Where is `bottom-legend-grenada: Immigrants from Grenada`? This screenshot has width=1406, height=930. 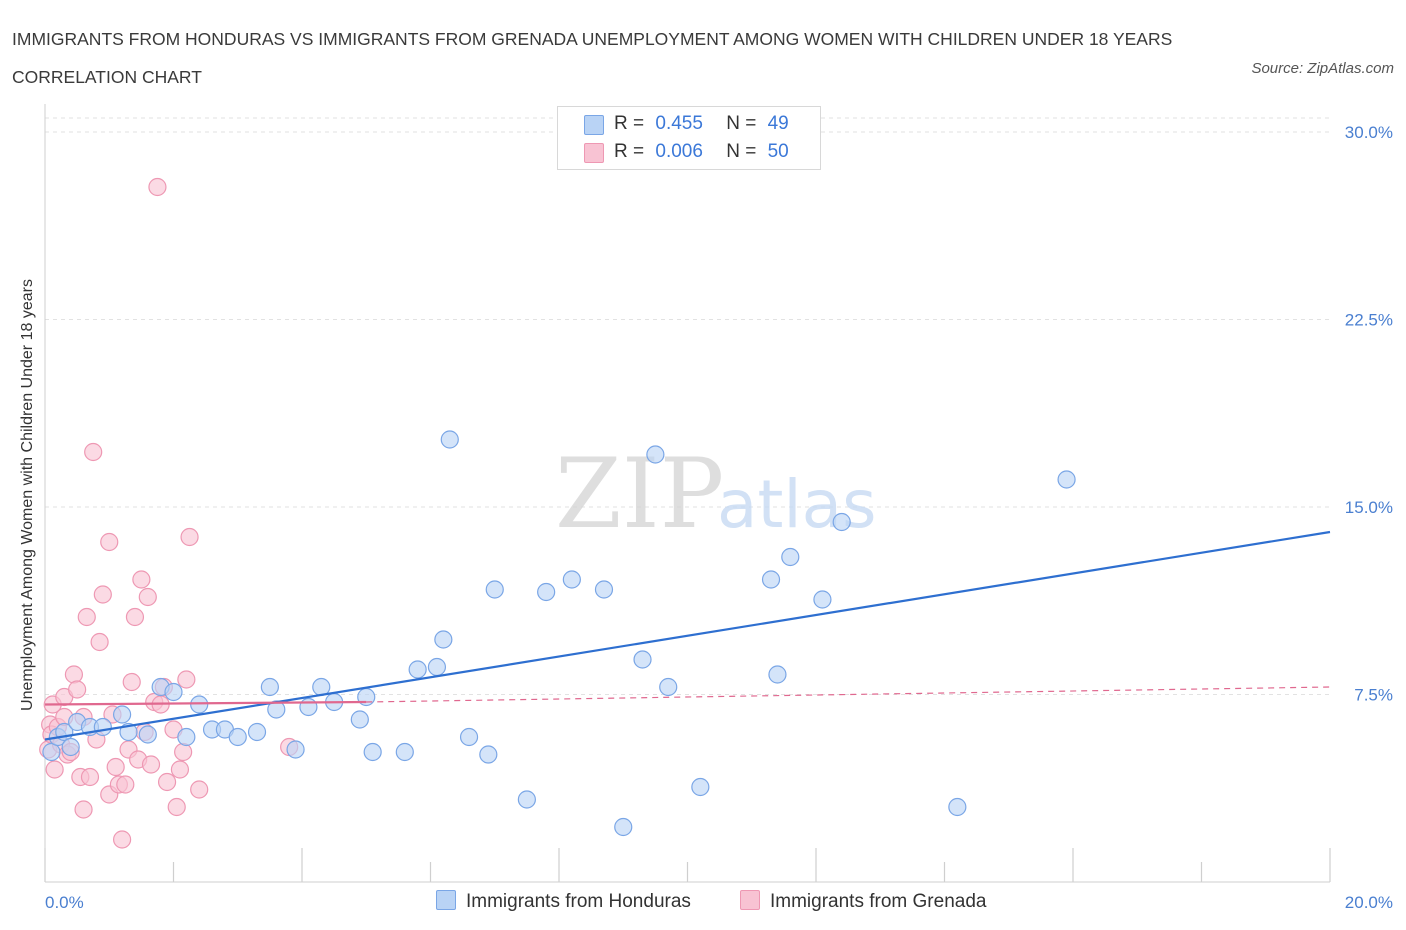 bottom-legend-grenada: Immigrants from Grenada is located at coordinates (863, 902).